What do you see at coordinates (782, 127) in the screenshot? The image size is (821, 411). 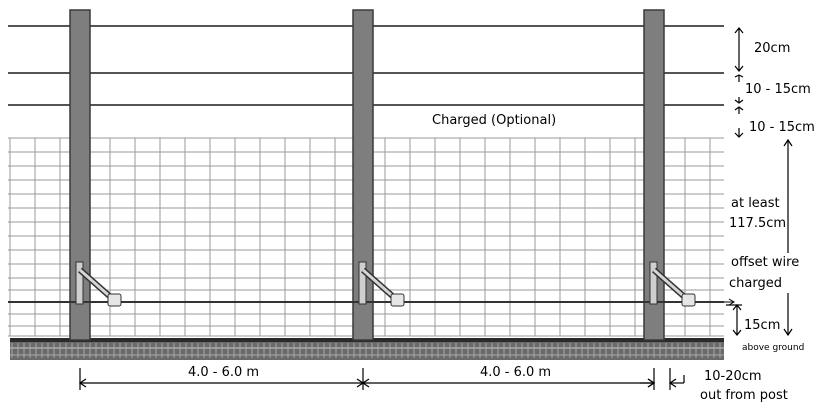 I see `gap-third-label: 10 - 15cm` at bounding box center [782, 127].